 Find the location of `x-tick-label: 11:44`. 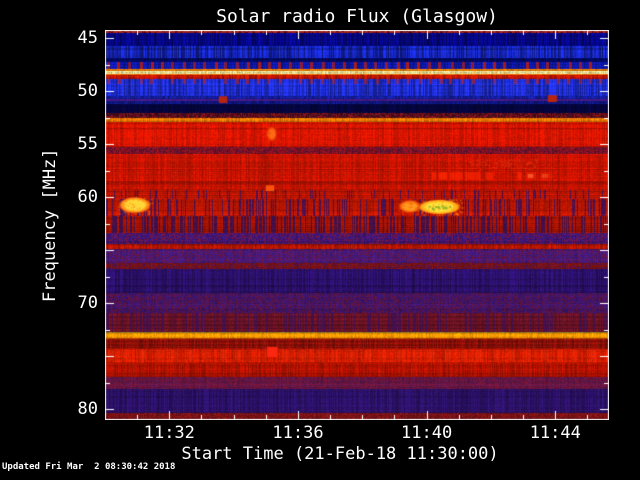

x-tick-label: 11:44 is located at coordinates (555, 433).